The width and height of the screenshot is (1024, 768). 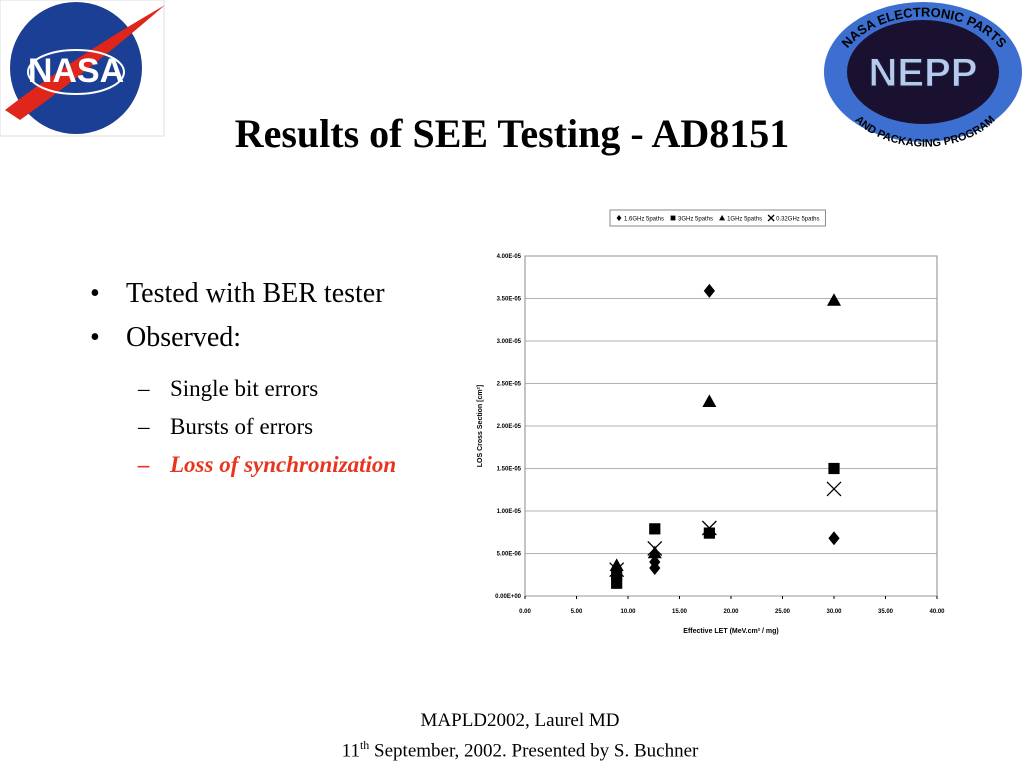 I want to click on y-tick-label: 3.00E-05, so click(x=509, y=342).